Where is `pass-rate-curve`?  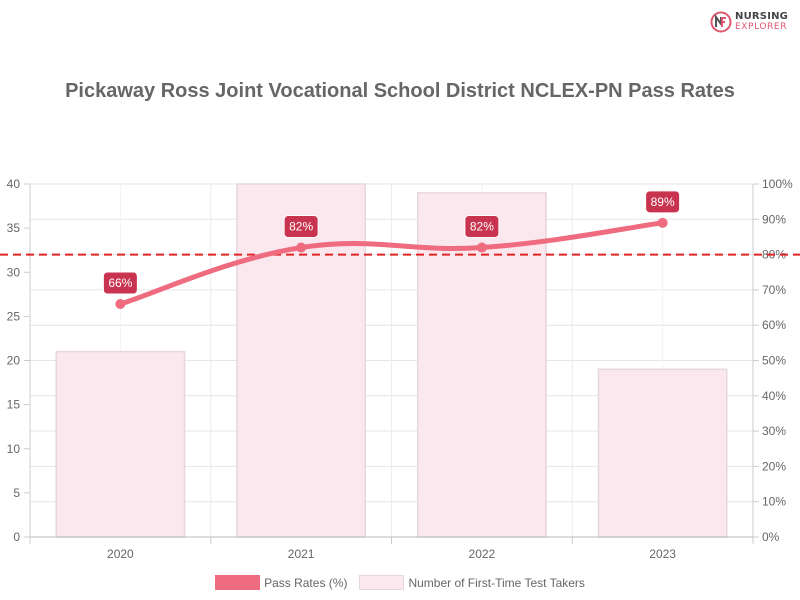 pass-rate-curve is located at coordinates (391, 263).